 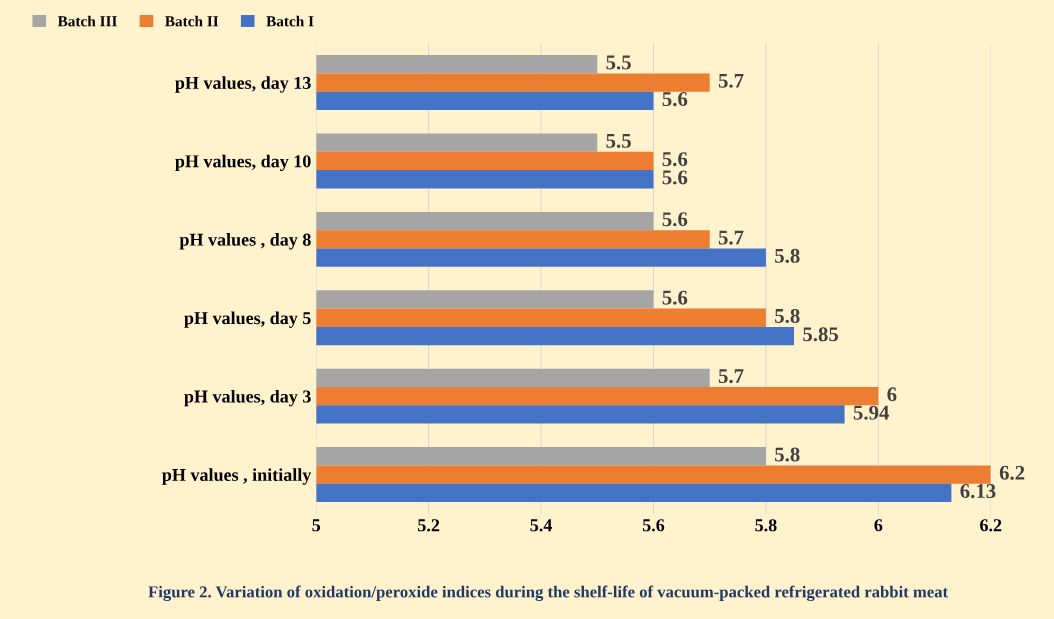 I want to click on data-label: 6, so click(x=892, y=394).